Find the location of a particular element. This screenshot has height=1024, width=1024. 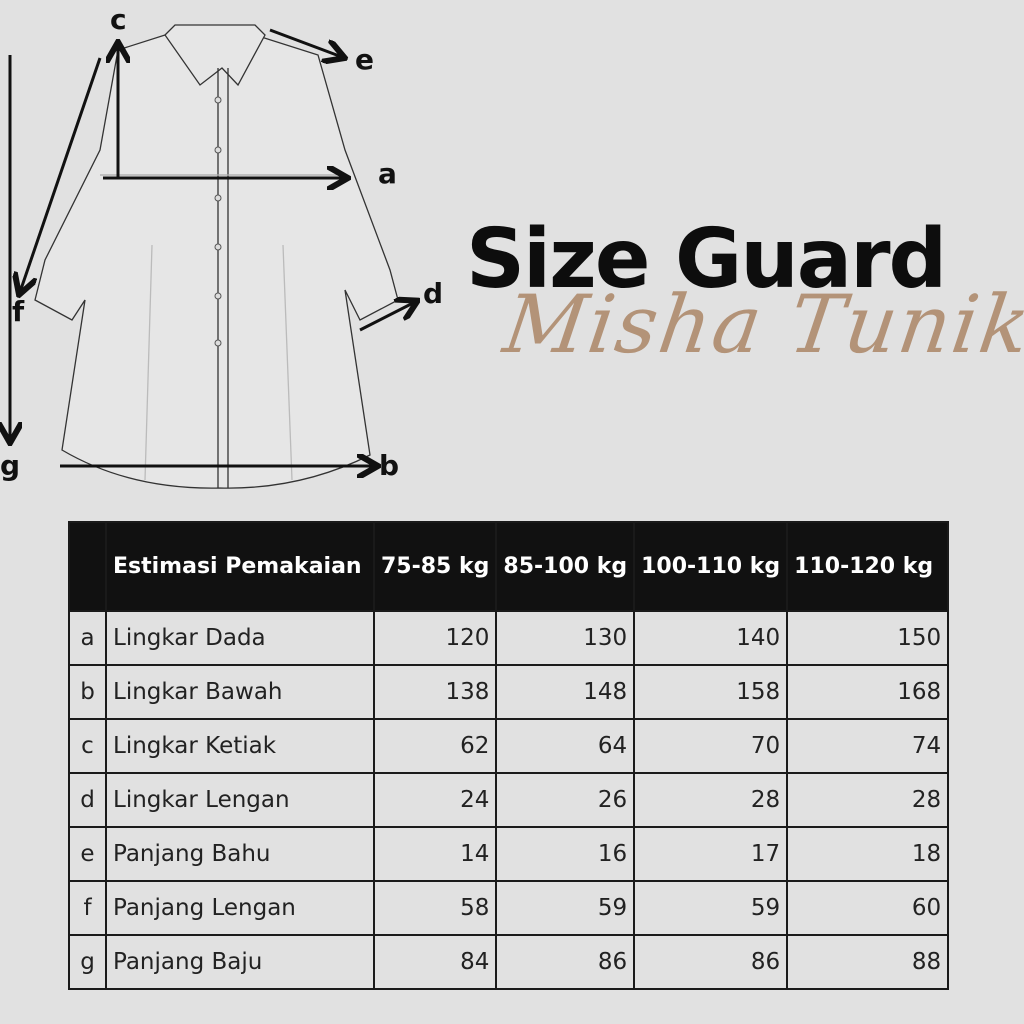

row-key: c is located at coordinates (87, 746).